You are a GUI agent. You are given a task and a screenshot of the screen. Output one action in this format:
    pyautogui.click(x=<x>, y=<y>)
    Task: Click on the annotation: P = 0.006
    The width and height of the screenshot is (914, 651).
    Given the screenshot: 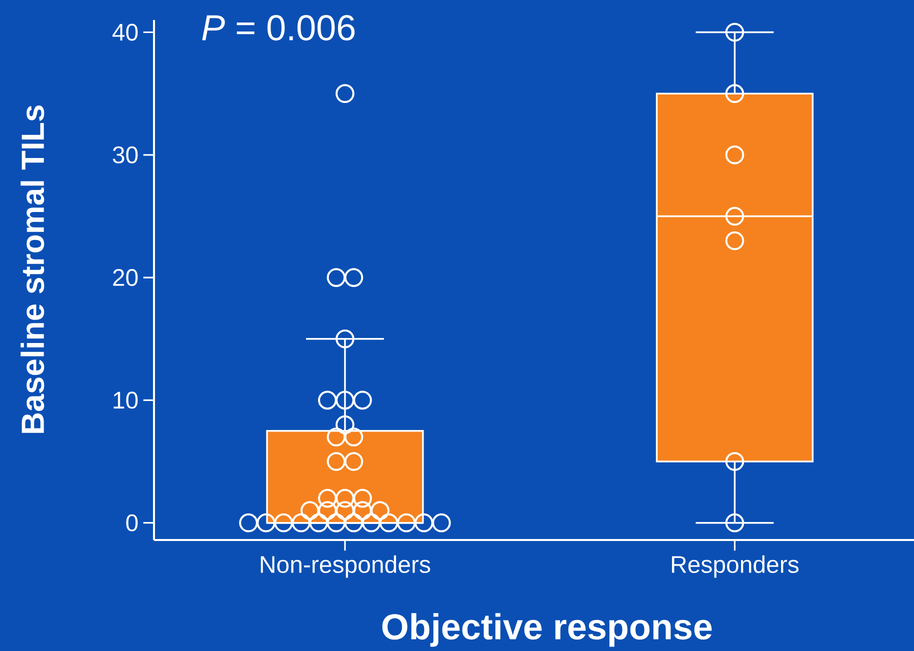 What is the action you would take?
    pyautogui.click(x=278, y=28)
    